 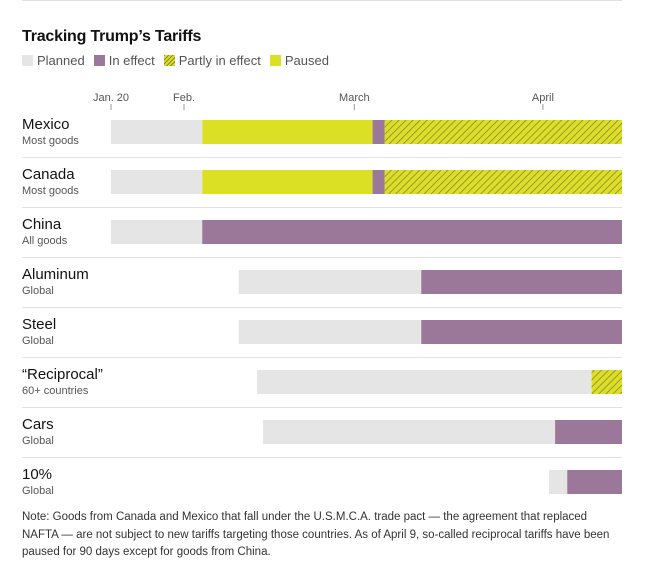 I want to click on row-name: Canada, so click(x=48, y=174).